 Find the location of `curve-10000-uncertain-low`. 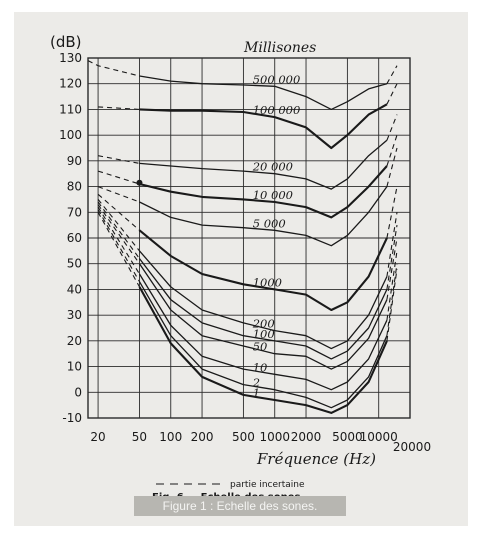

curve-10000-uncertain-low is located at coordinates (118, 177).